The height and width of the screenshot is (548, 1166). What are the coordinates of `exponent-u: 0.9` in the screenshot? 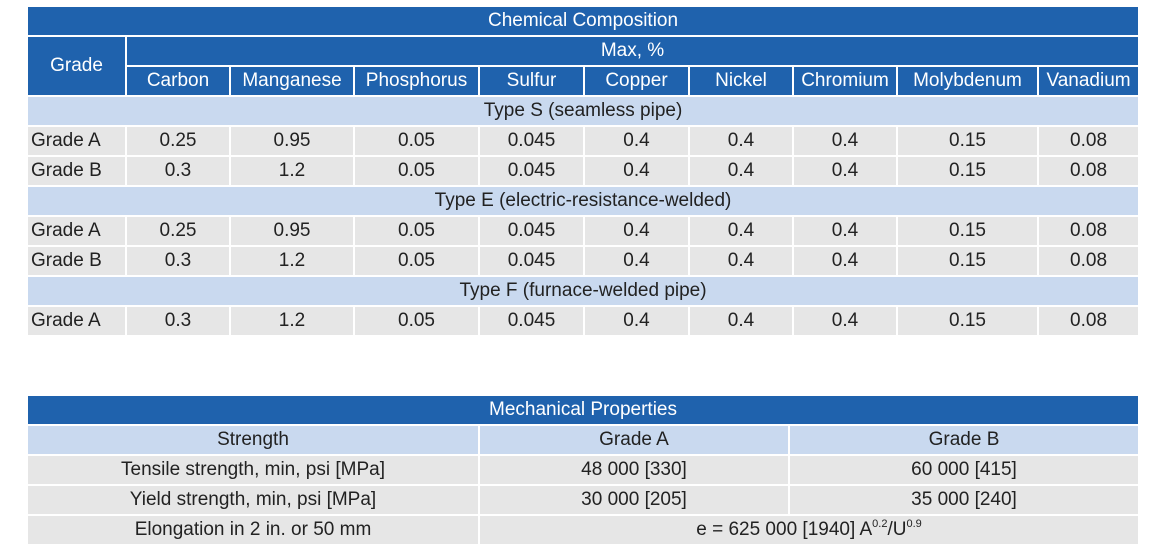 It's located at (914, 524).